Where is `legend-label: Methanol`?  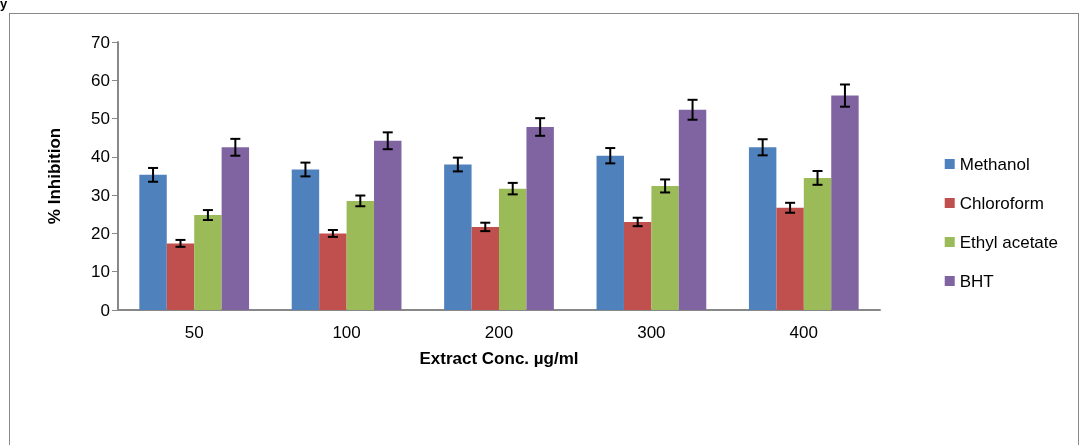
legend-label: Methanol is located at coordinates (994, 164).